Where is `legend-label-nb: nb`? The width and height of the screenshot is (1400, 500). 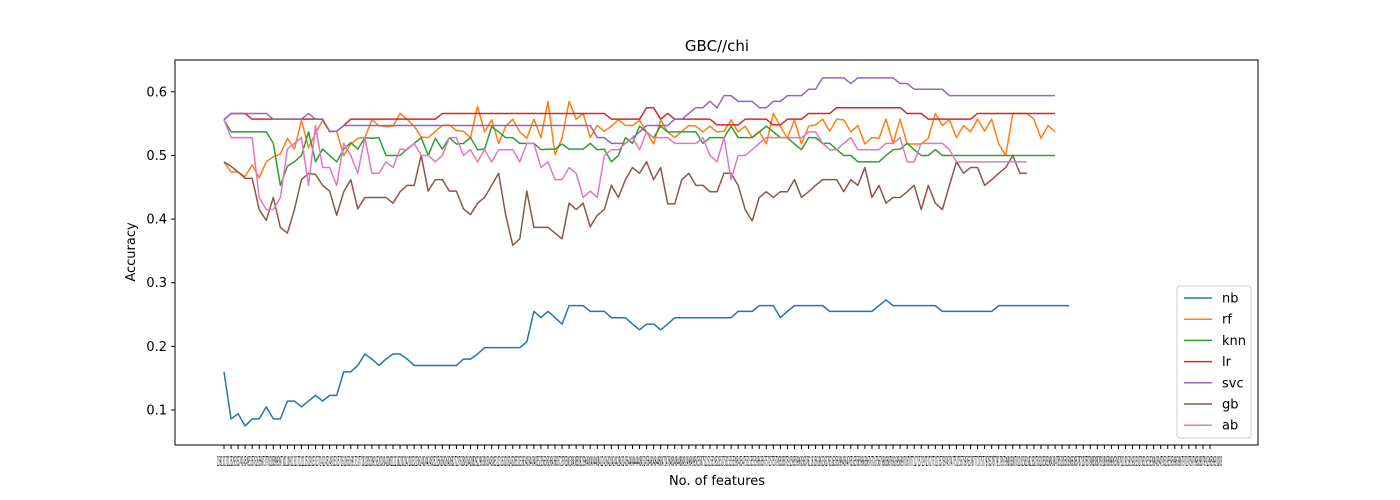
legend-label-nb: nb is located at coordinates (1230, 299).